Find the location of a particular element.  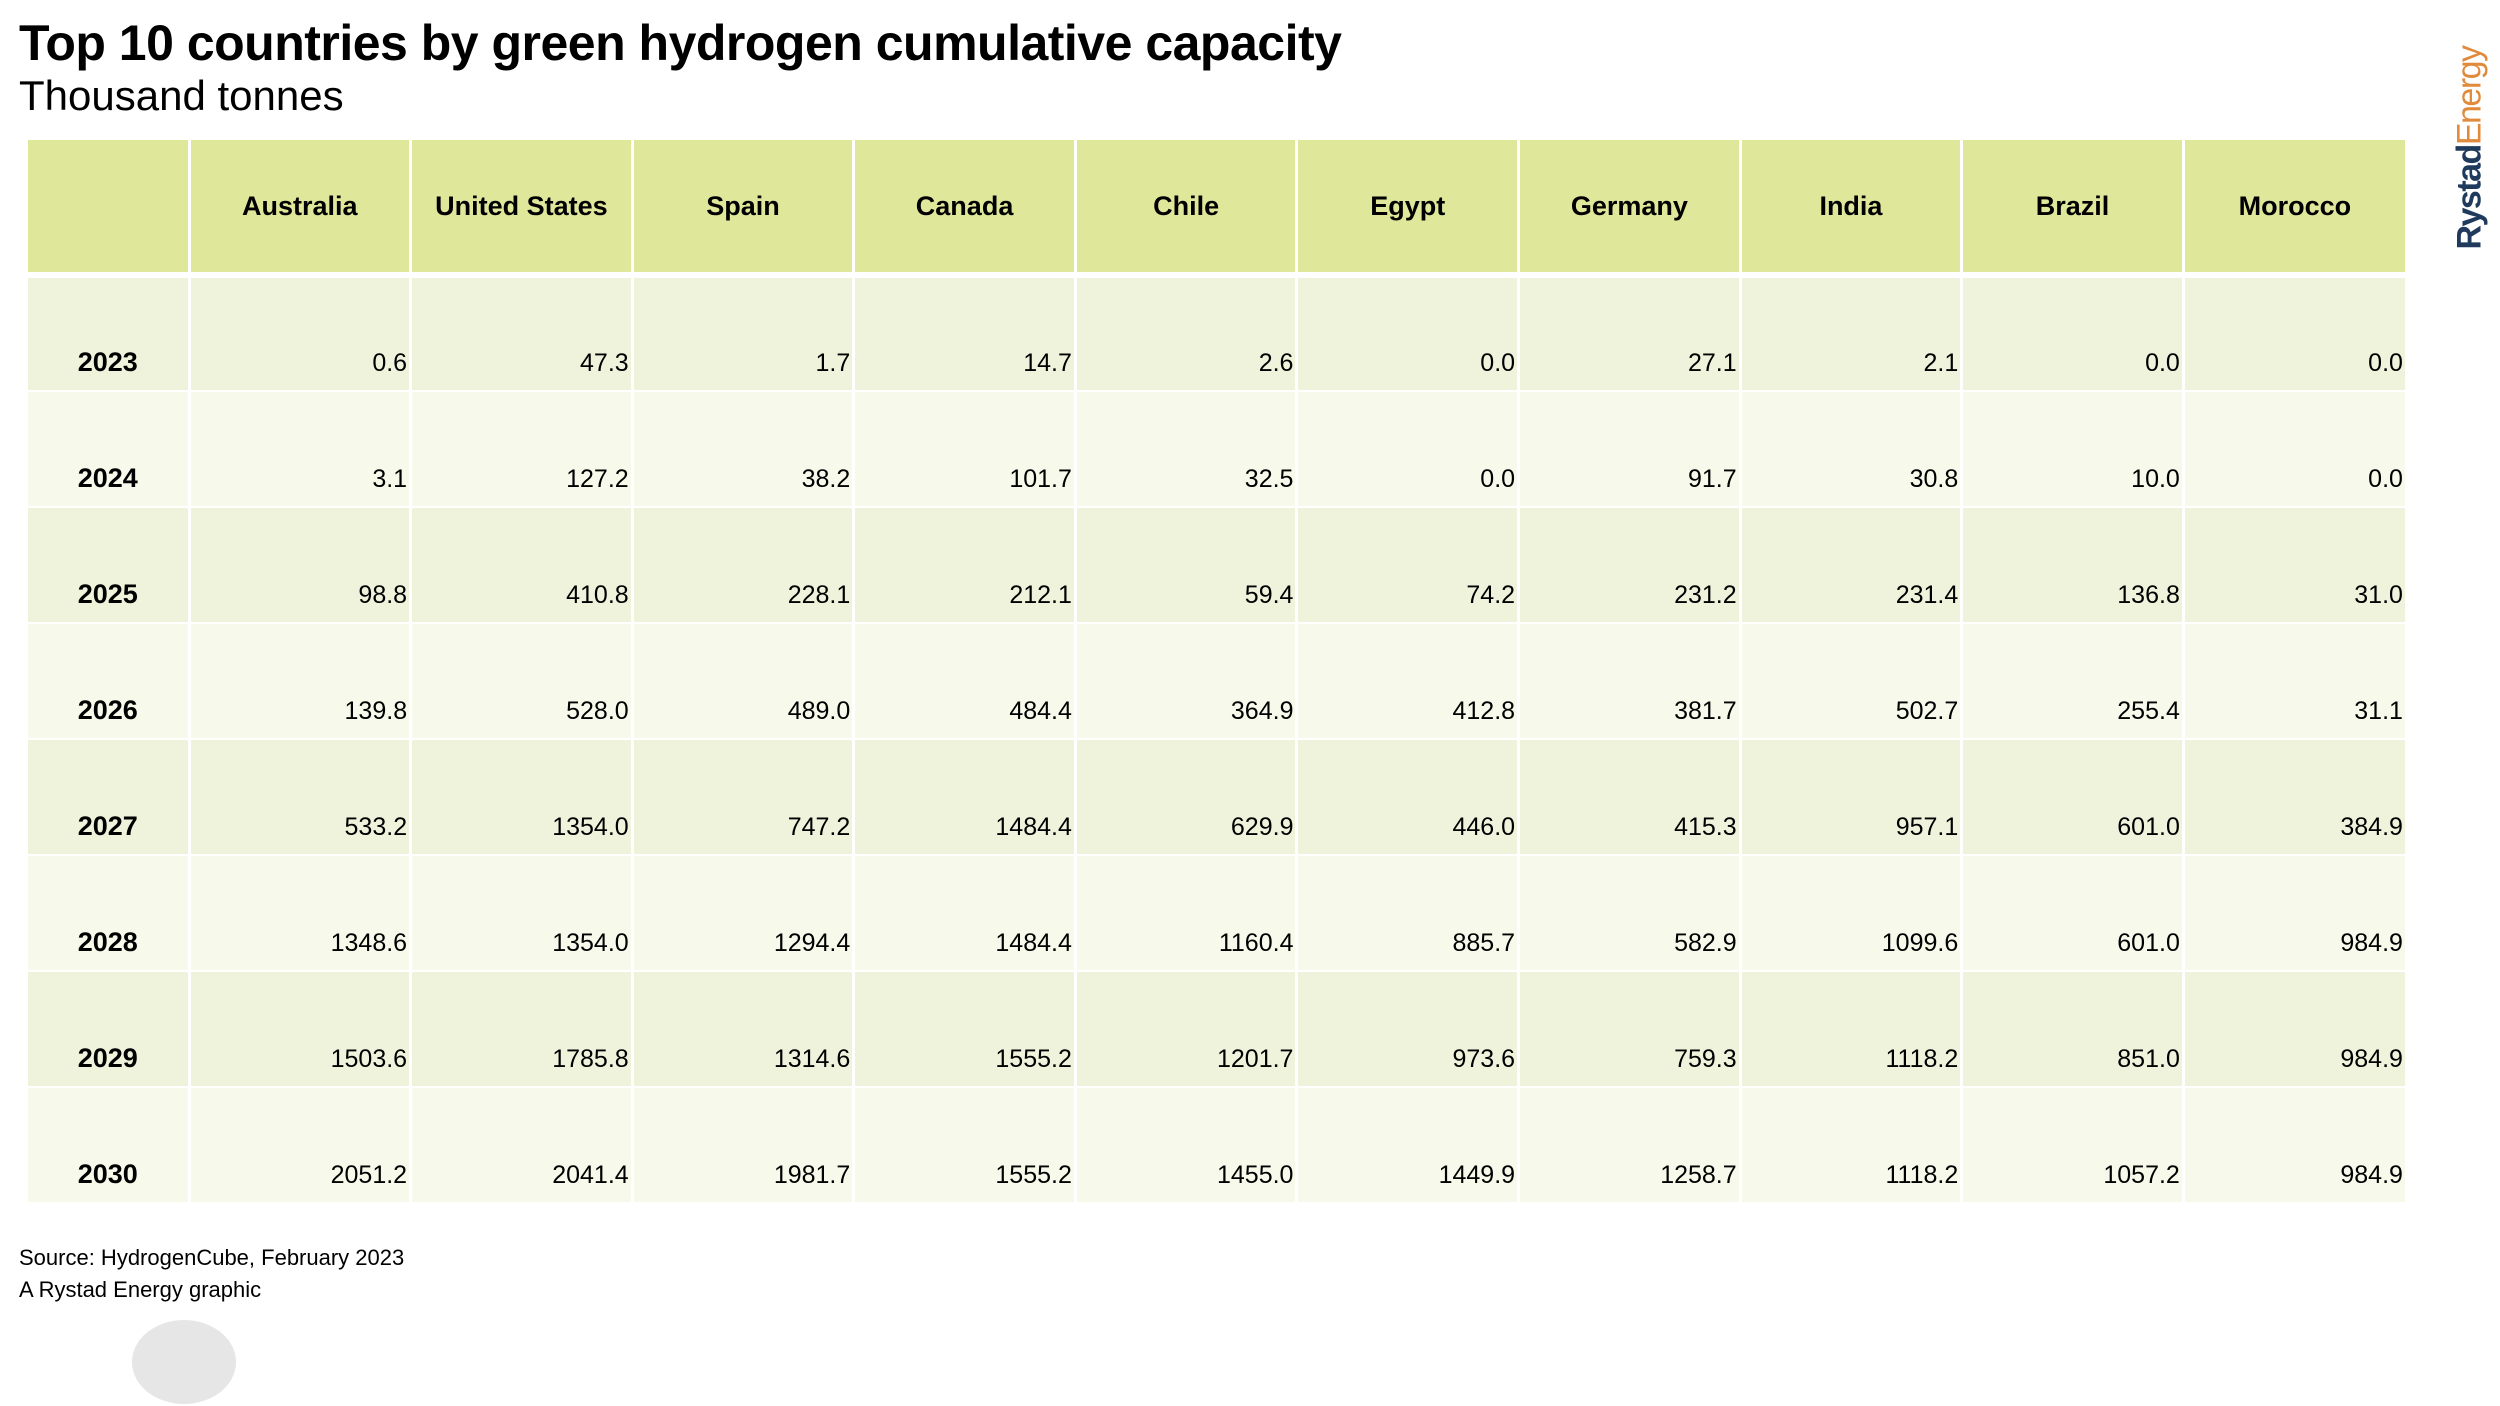

value-cell: 27.1 is located at coordinates (1629, 333).